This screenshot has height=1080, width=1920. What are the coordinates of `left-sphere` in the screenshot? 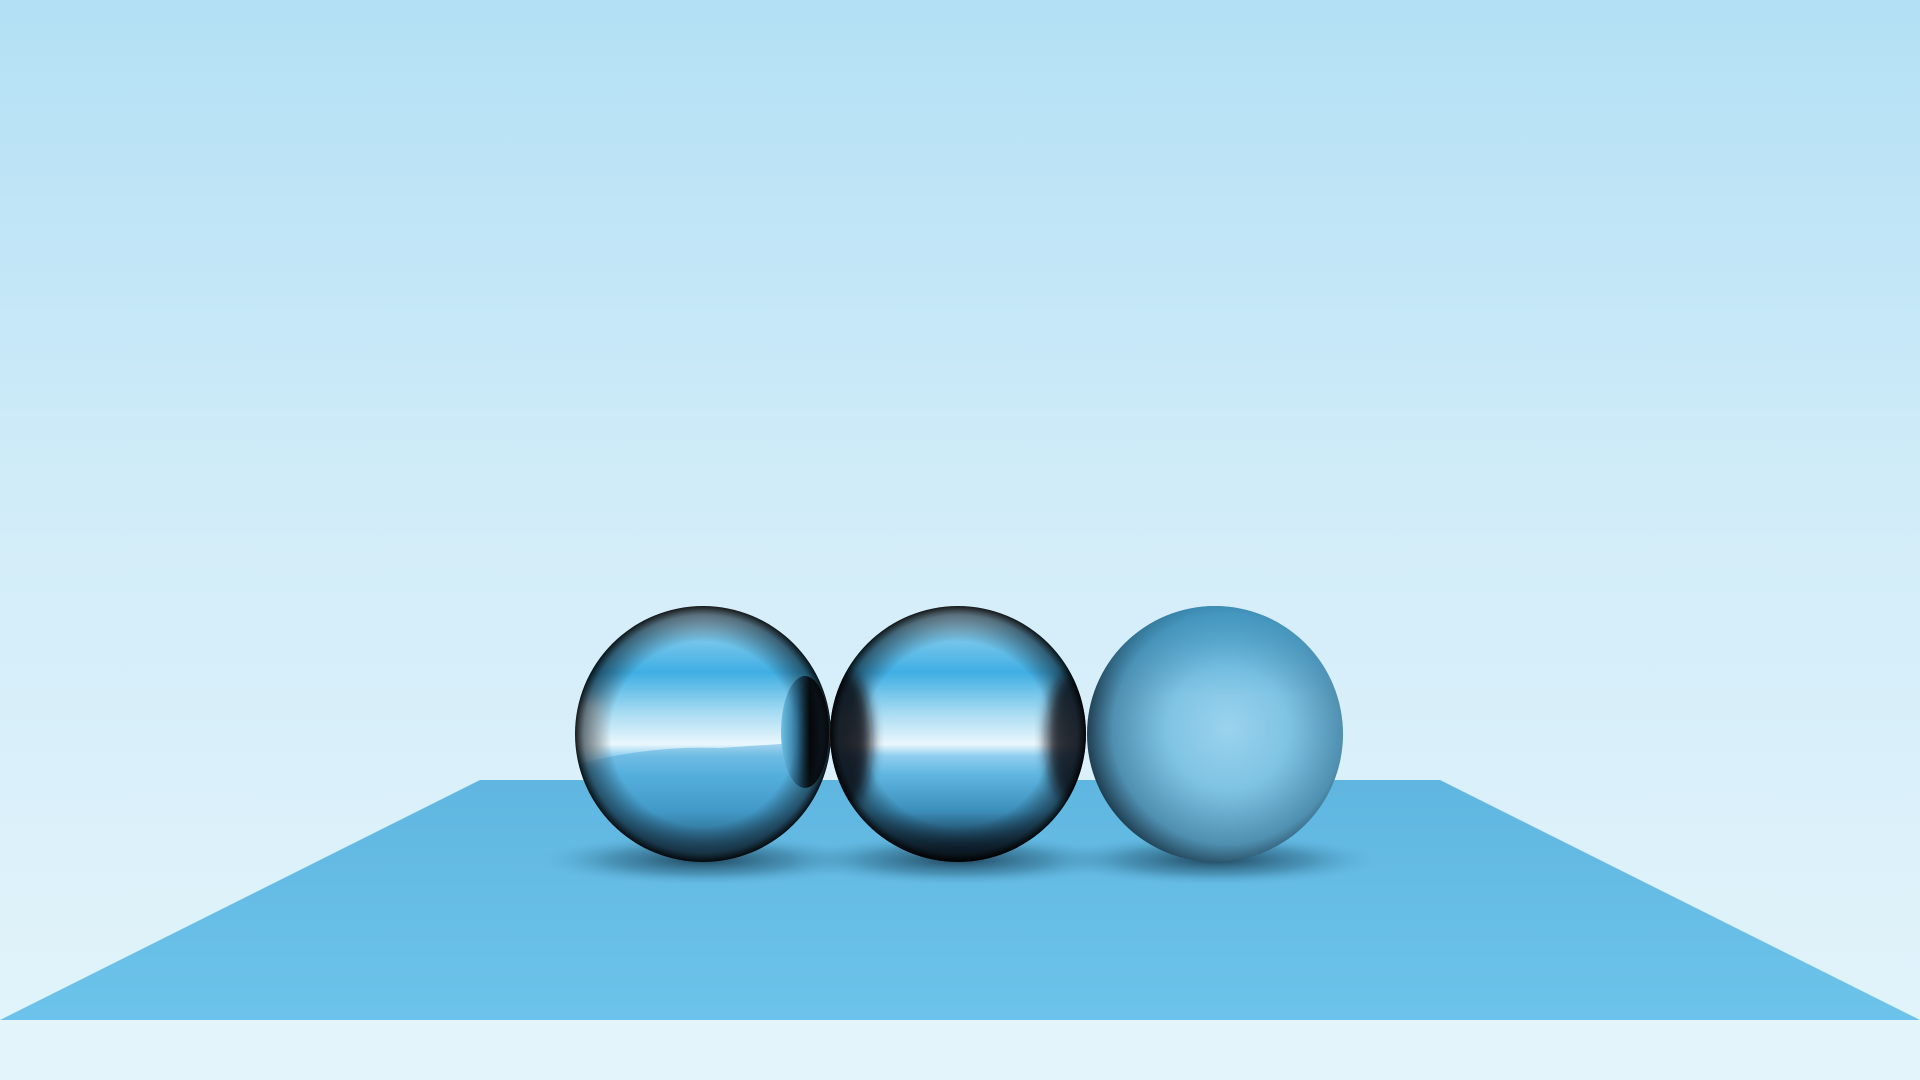 It's located at (703, 734).